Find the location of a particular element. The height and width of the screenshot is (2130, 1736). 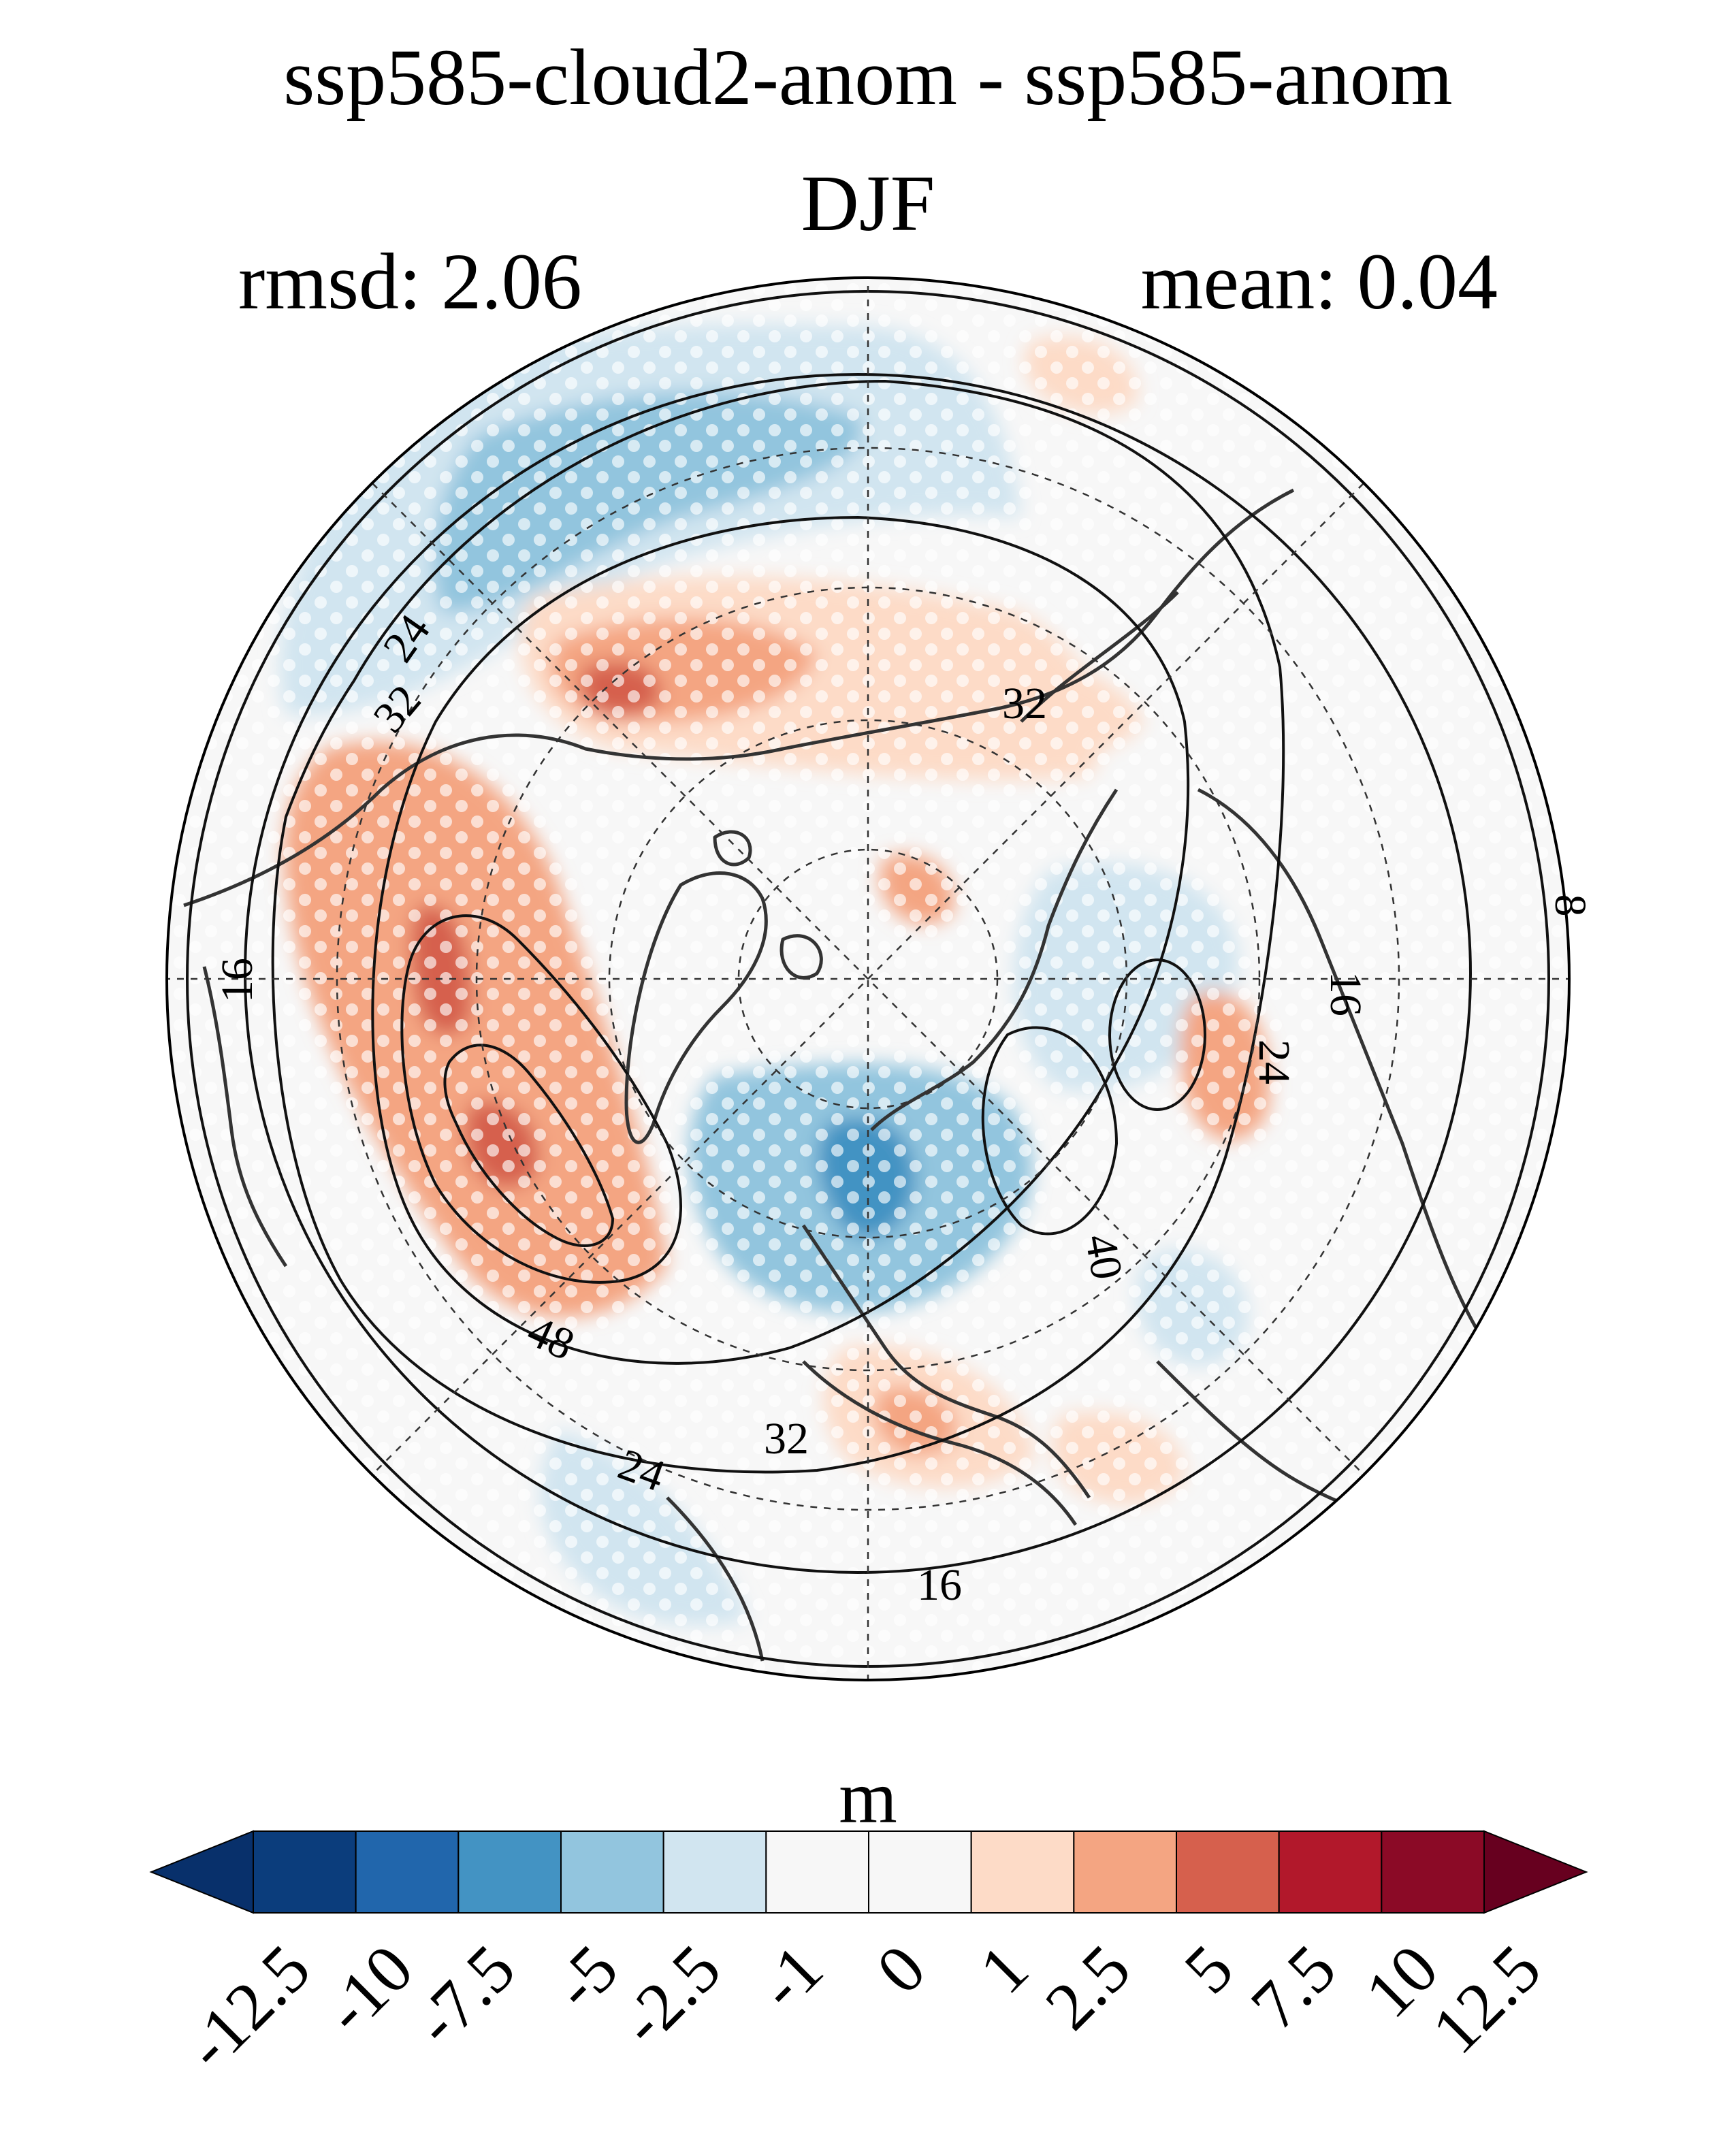

colorbar-boxes is located at coordinates (868, 1872).